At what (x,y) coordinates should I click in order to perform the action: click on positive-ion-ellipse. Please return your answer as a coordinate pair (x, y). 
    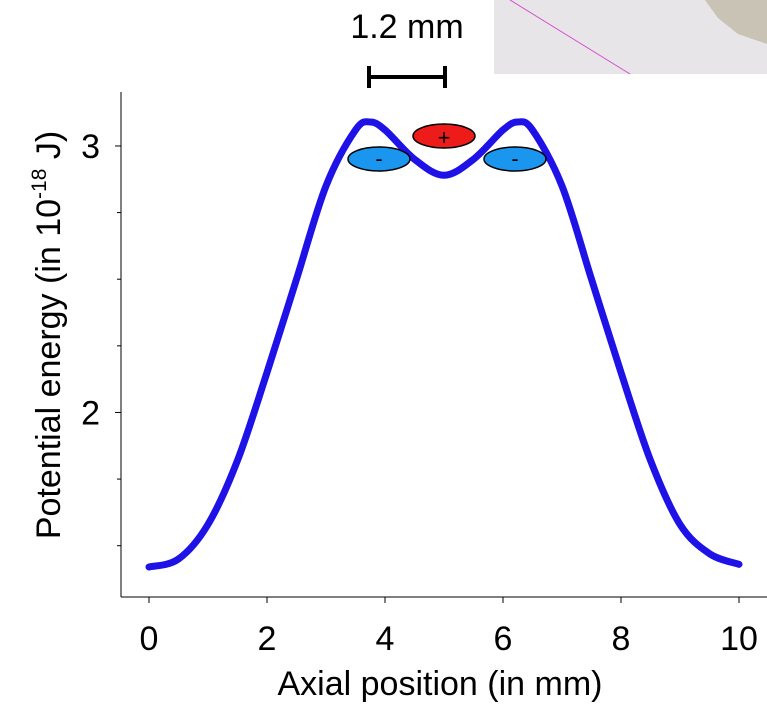
    Looking at the image, I should click on (444, 136).